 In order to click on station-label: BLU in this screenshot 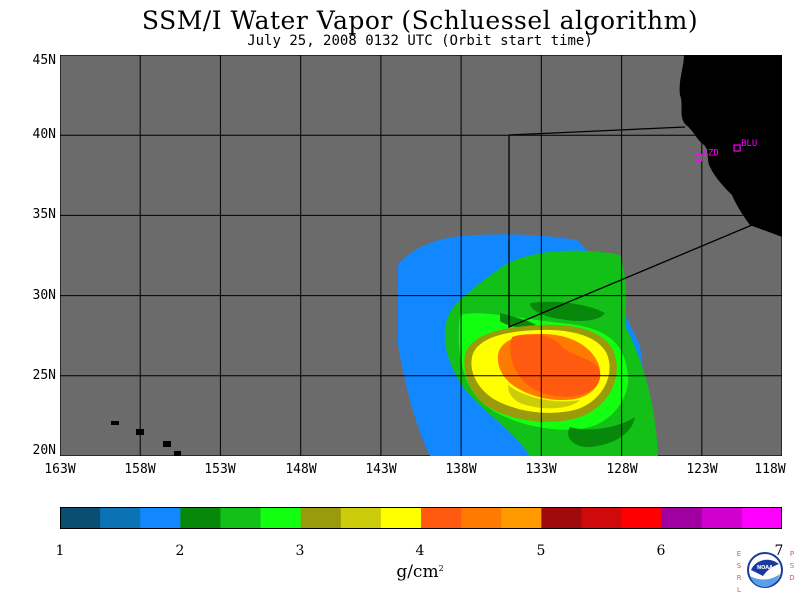, I will do `click(749, 144)`.